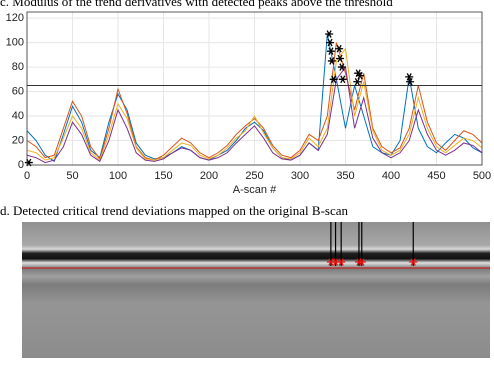  What do you see at coordinates (345, 176) in the screenshot?
I see `x-tick-label: 350` at bounding box center [345, 176].